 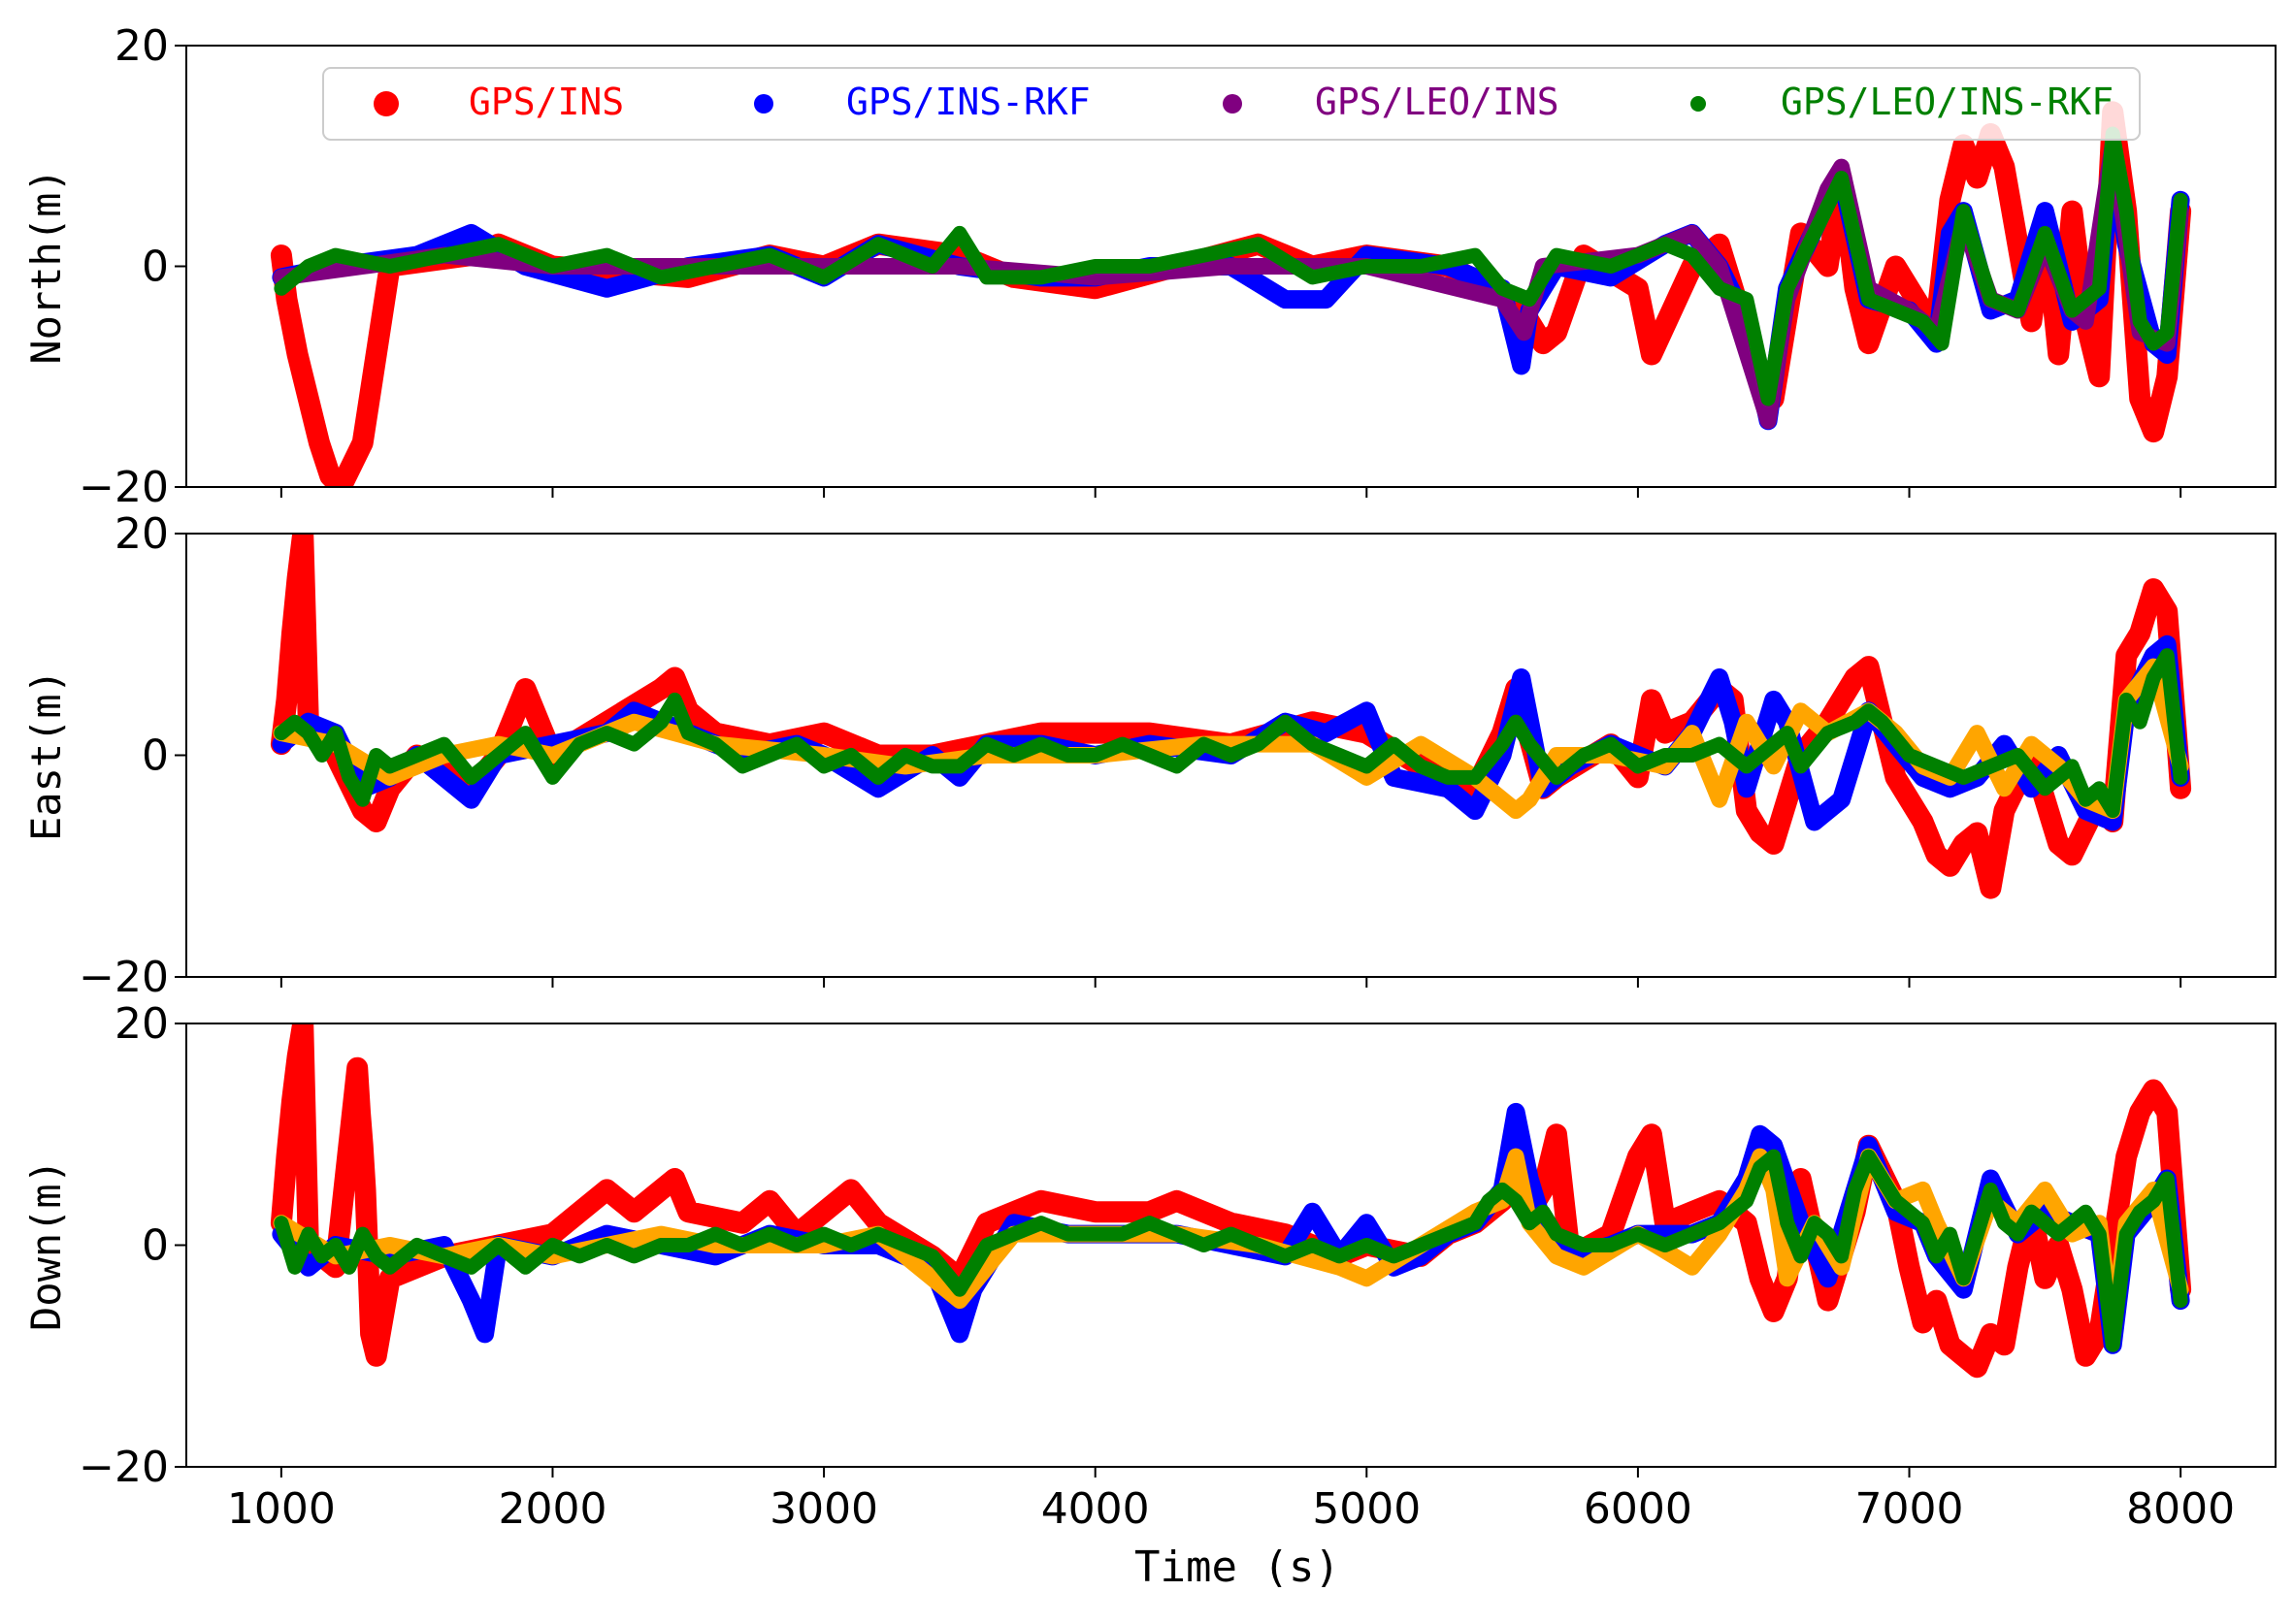 I want to click on series-line-north-gps-leo-ins-rkf, so click(x=1231, y=266).